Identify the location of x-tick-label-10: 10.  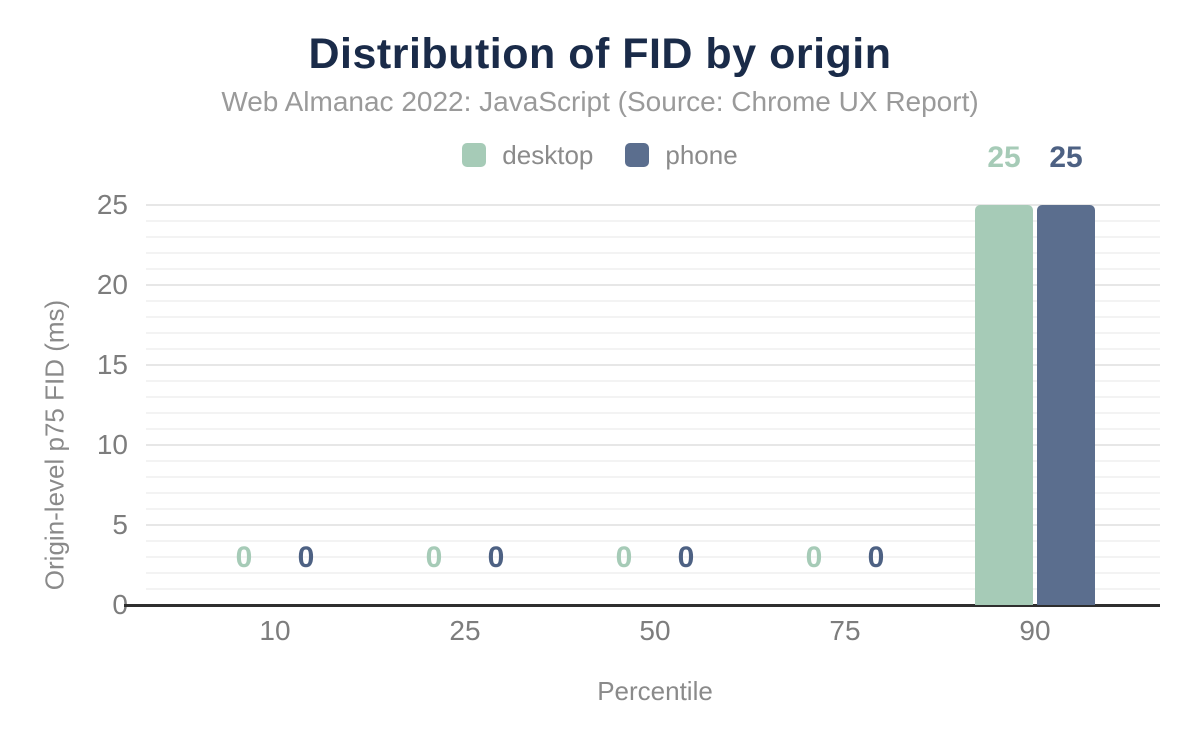
(275, 630).